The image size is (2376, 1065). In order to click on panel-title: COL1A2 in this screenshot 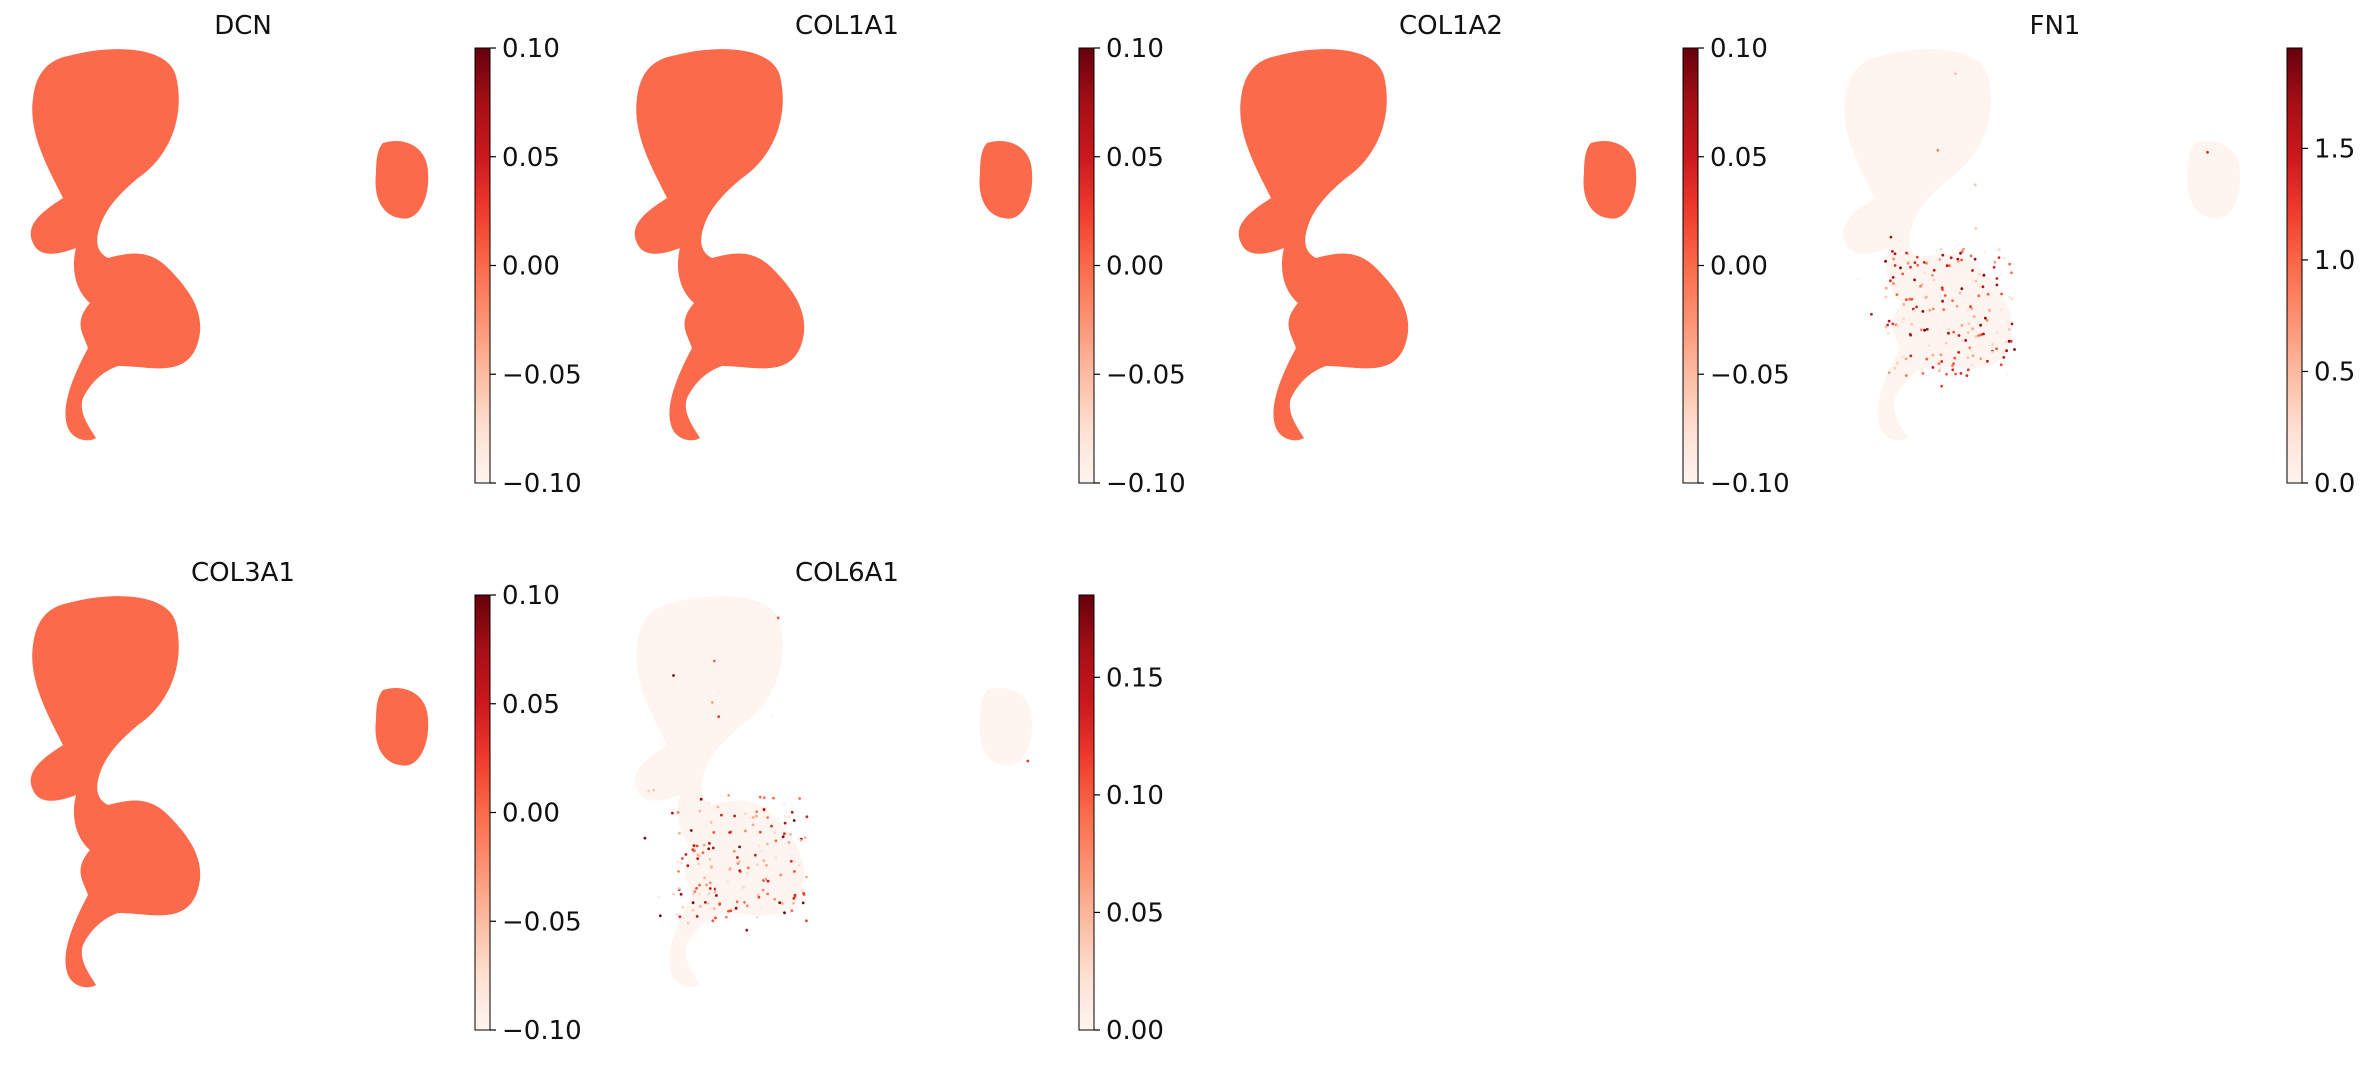, I will do `click(1451, 26)`.